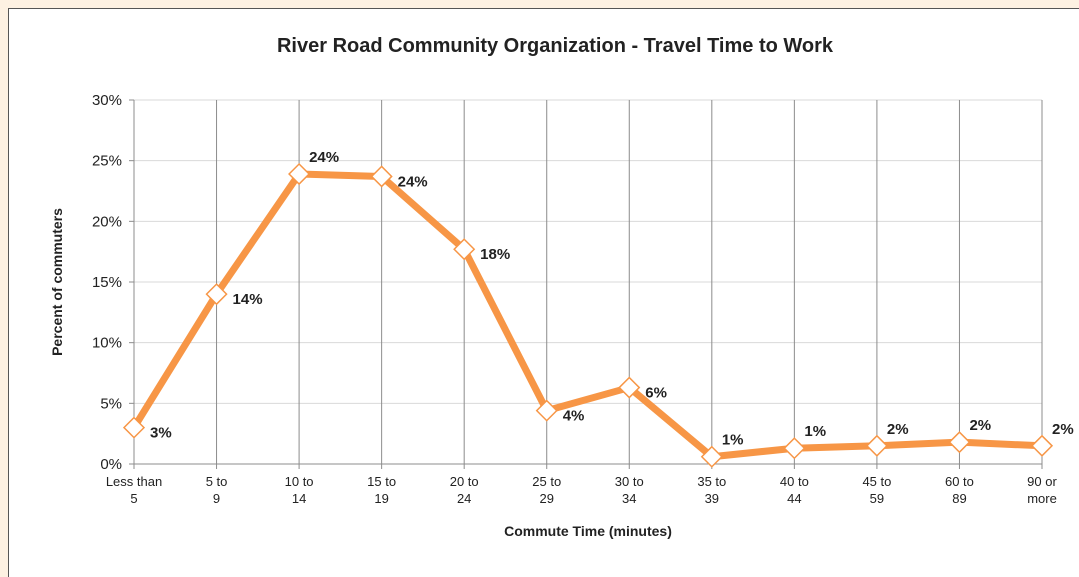 The height and width of the screenshot is (577, 1079). What do you see at coordinates (217, 490) in the screenshot?
I see `x-tick-label: 5 to 9` at bounding box center [217, 490].